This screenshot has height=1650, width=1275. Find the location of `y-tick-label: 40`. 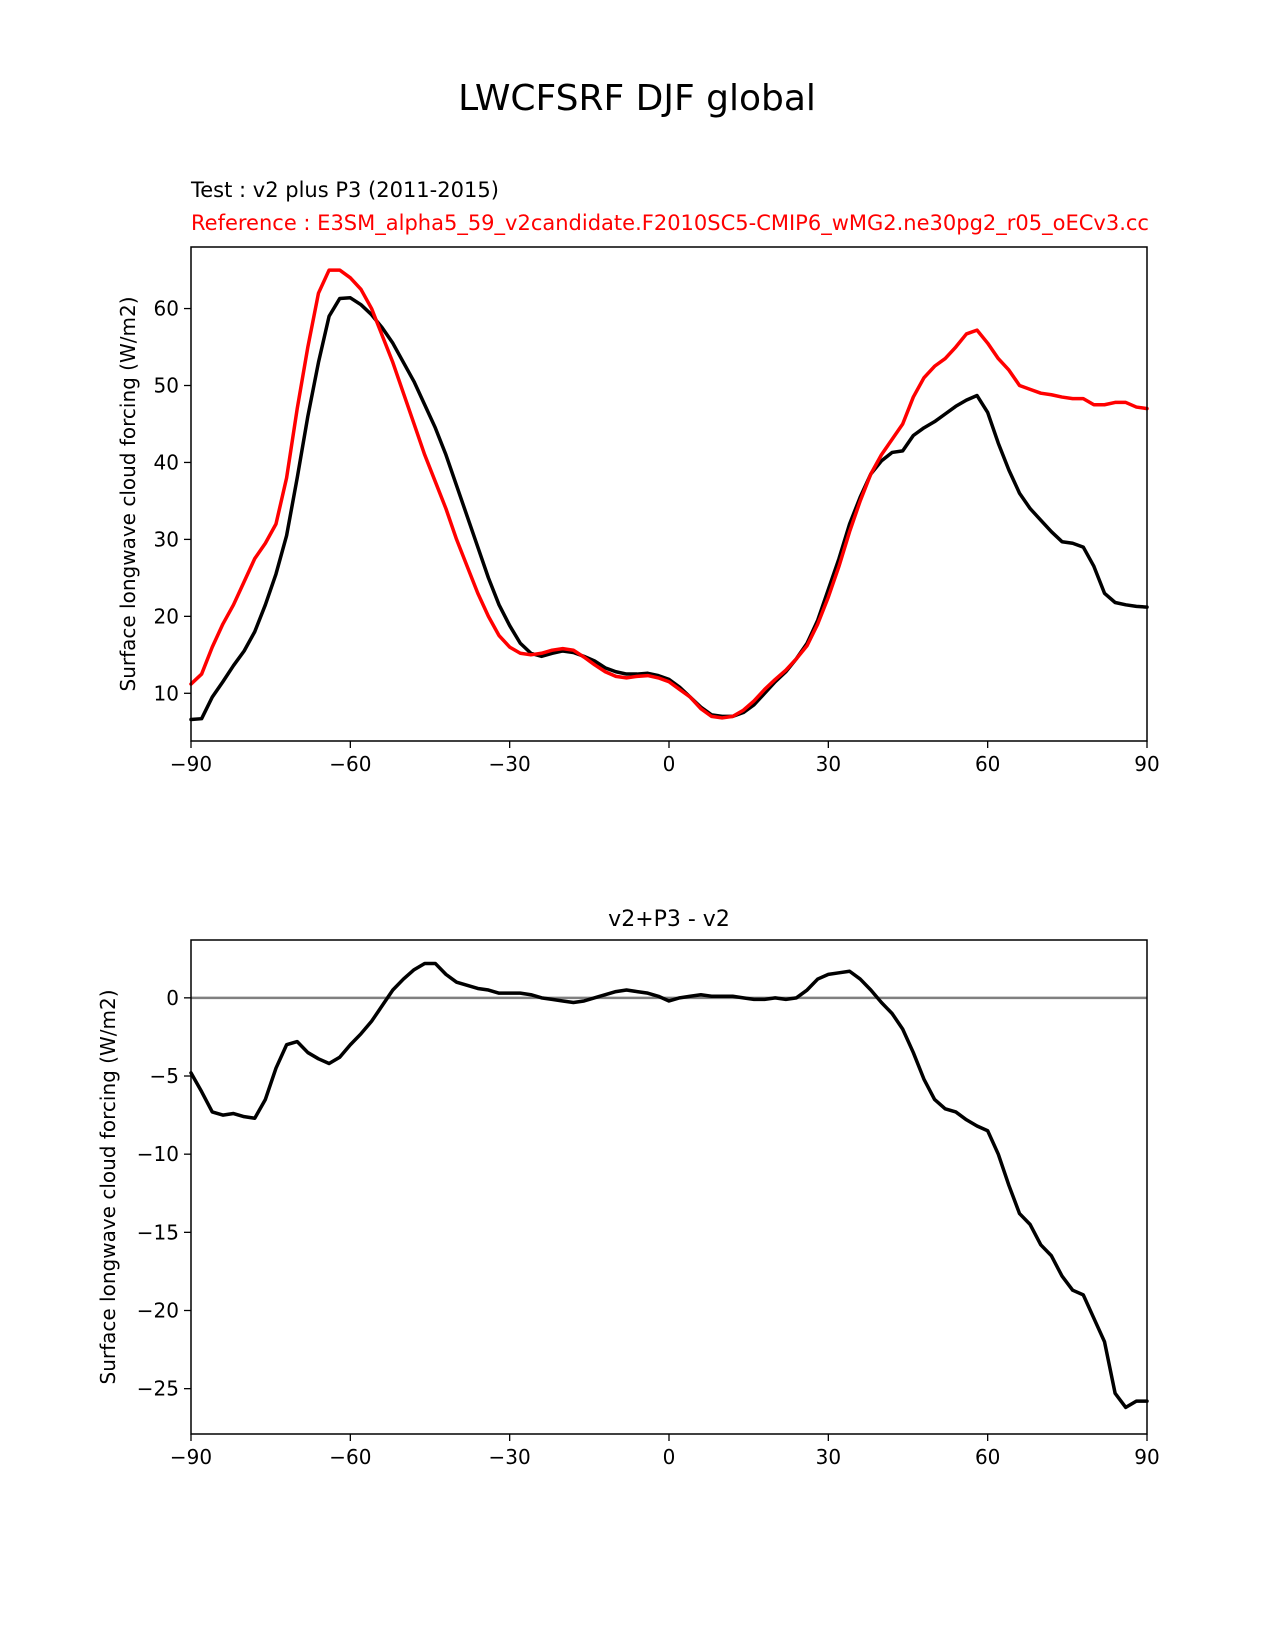

y-tick-label: 40 is located at coordinates (166, 462).